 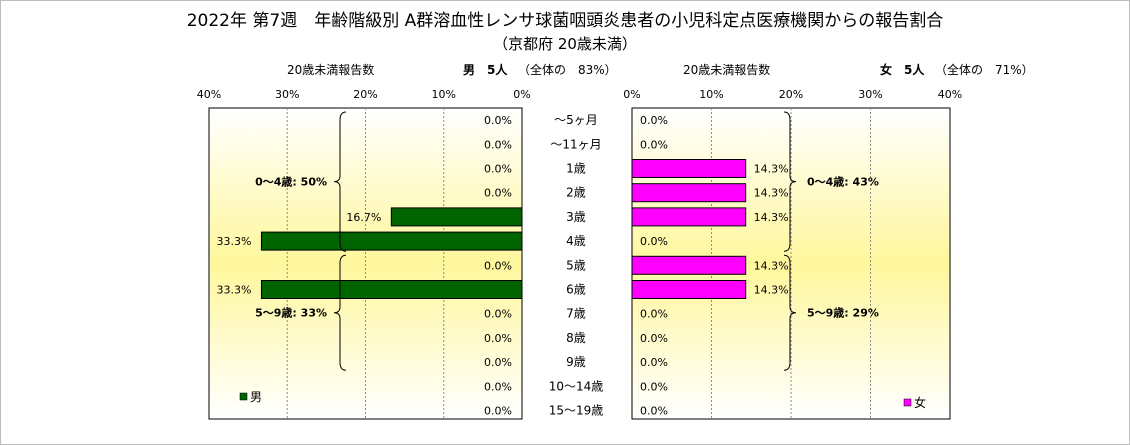 I want to click on category-label: 5歳, so click(x=576, y=265).